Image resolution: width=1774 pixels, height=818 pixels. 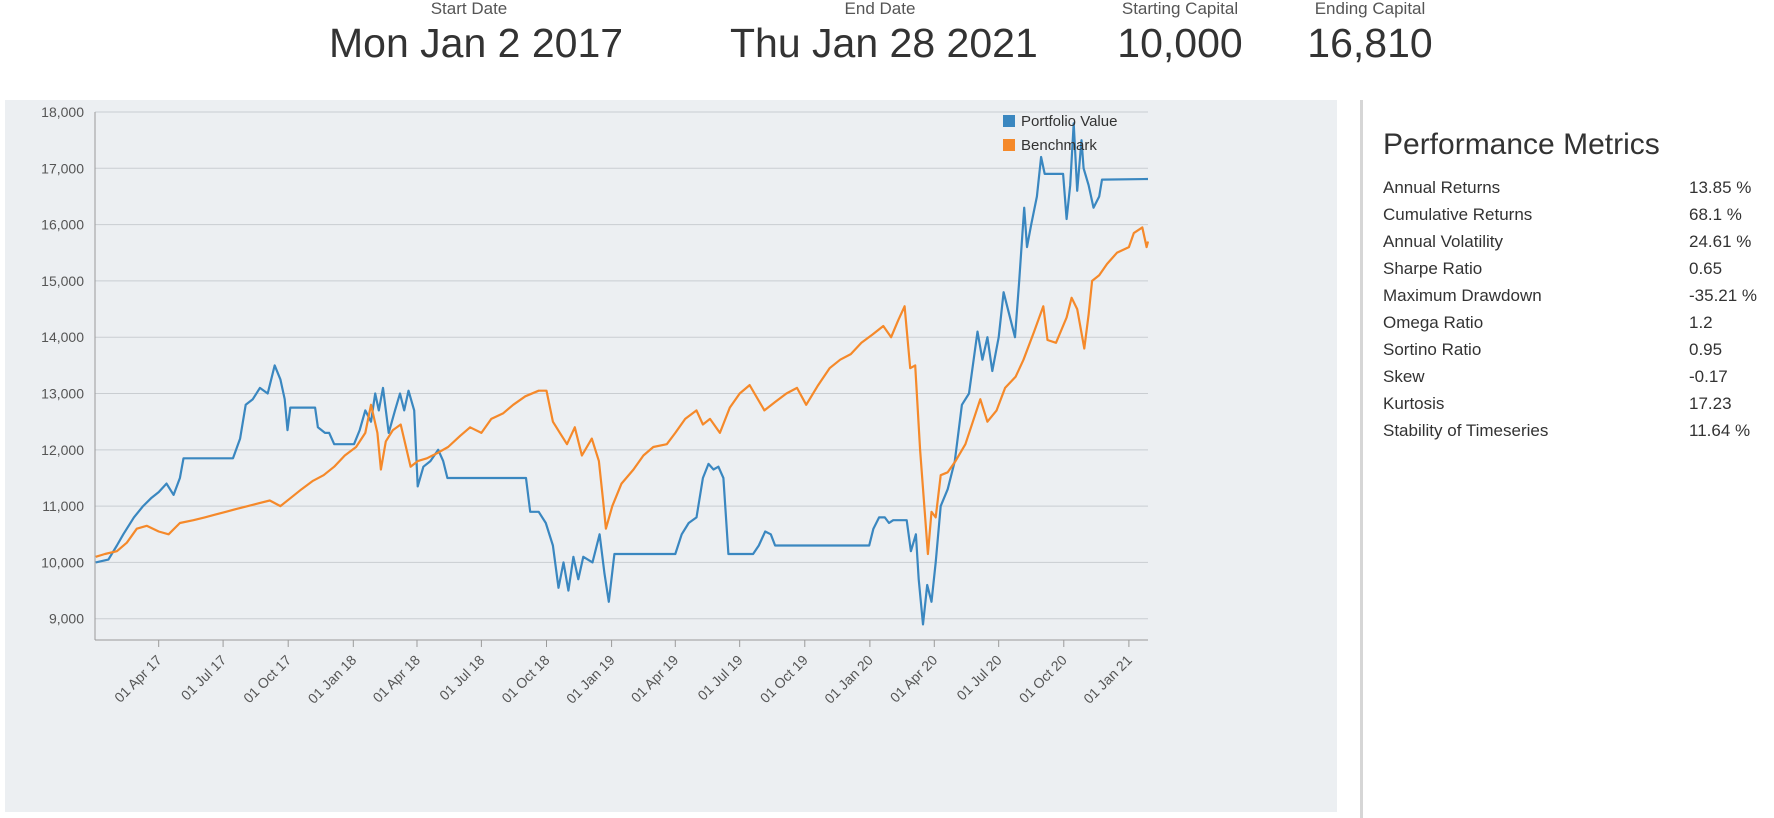 I want to click on metric-value: 13.85 %, so click(x=1720, y=187).